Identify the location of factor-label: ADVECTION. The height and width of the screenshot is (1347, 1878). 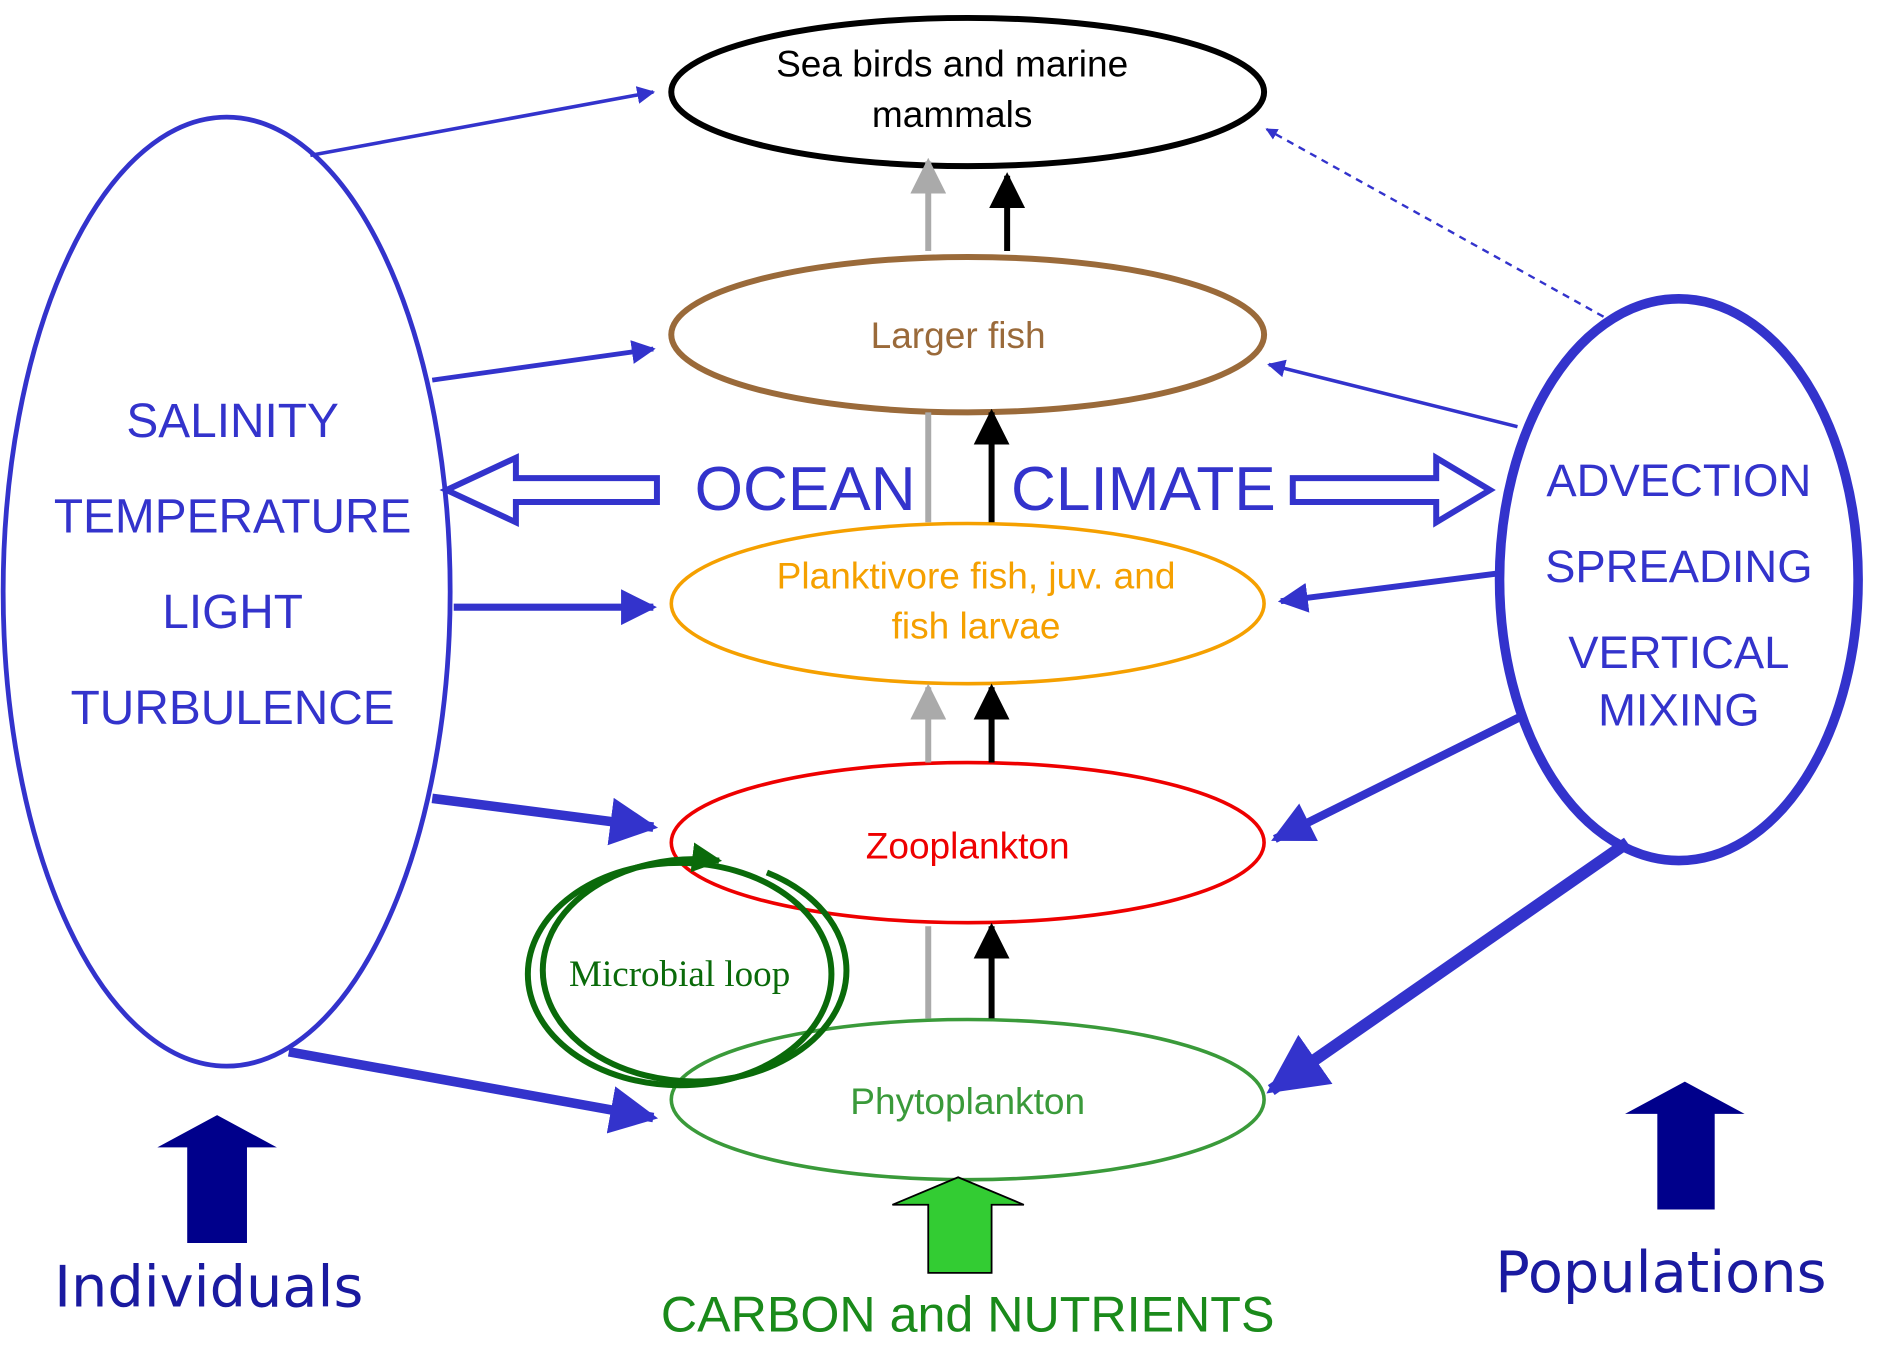
(1678, 480).